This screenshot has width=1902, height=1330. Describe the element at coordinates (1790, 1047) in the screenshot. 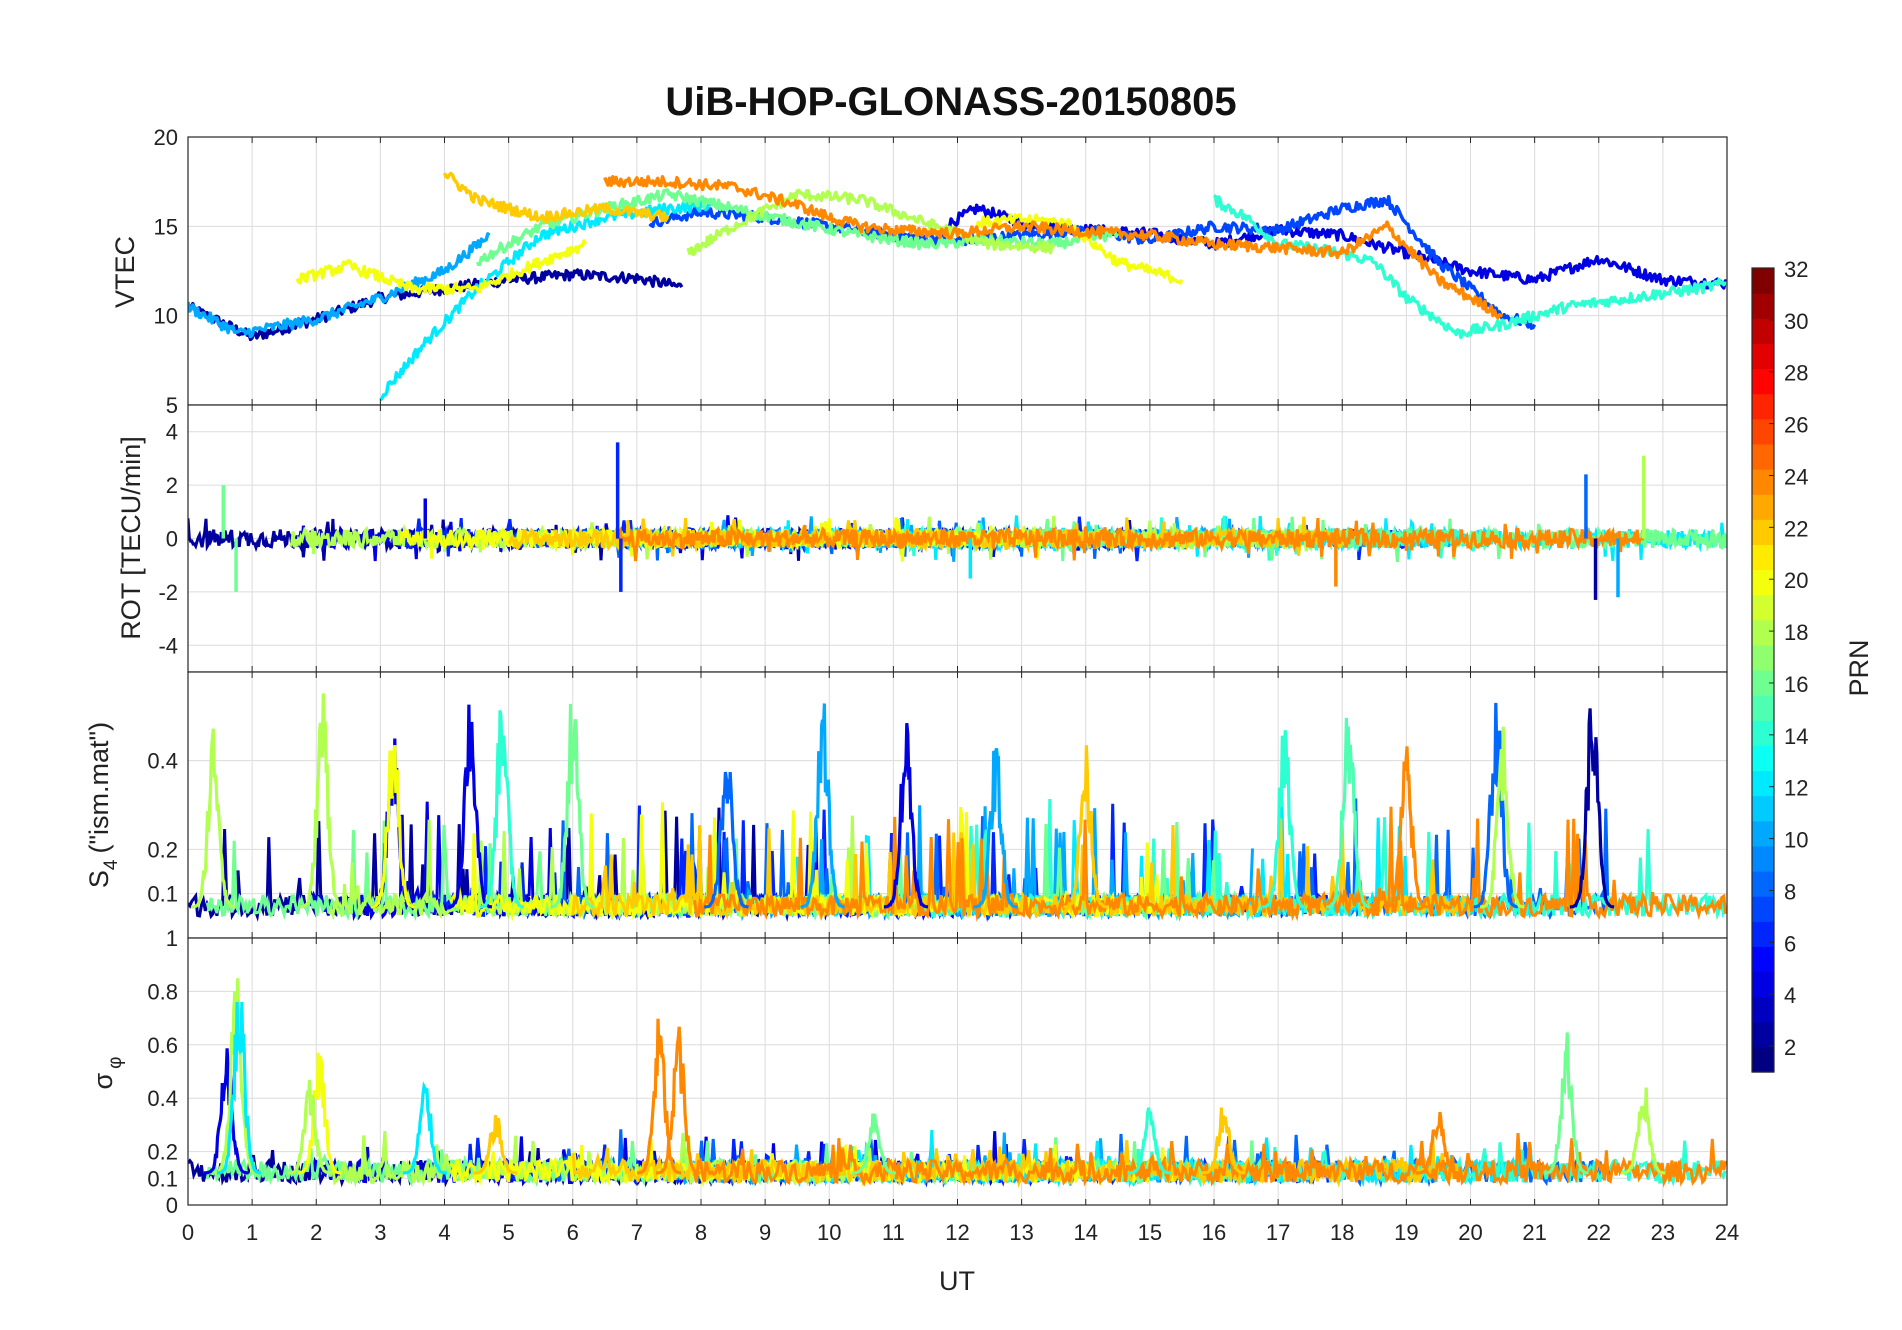

I see `colorbar-tick-label: 2` at that location.